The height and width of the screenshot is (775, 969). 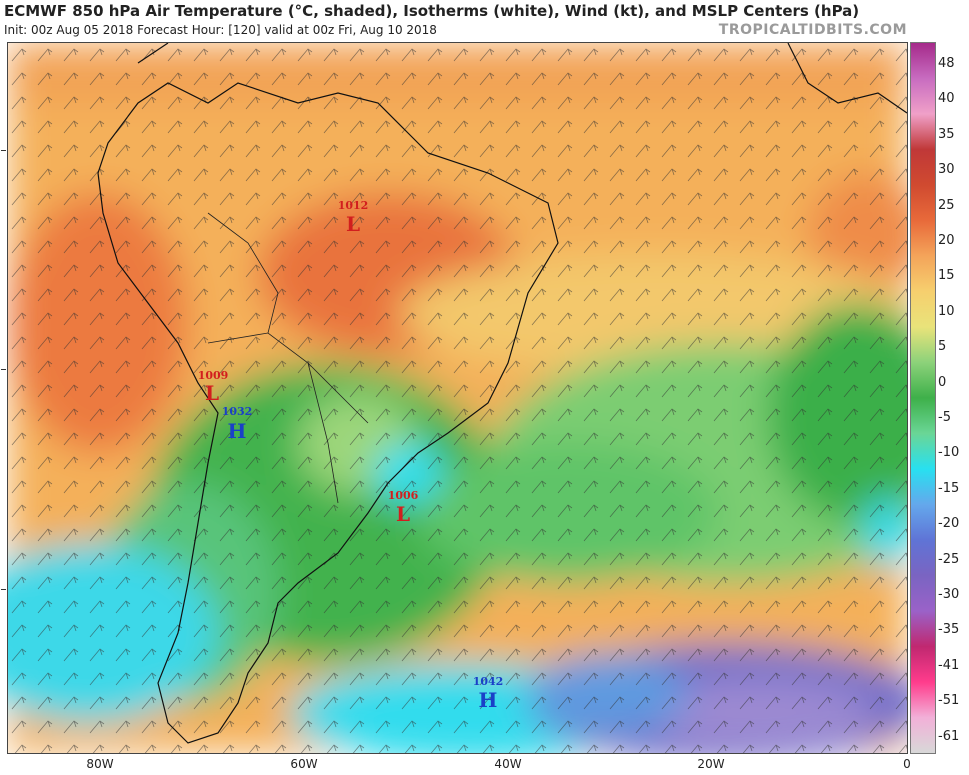 I want to click on colorbar-label: 48, so click(x=946, y=63).